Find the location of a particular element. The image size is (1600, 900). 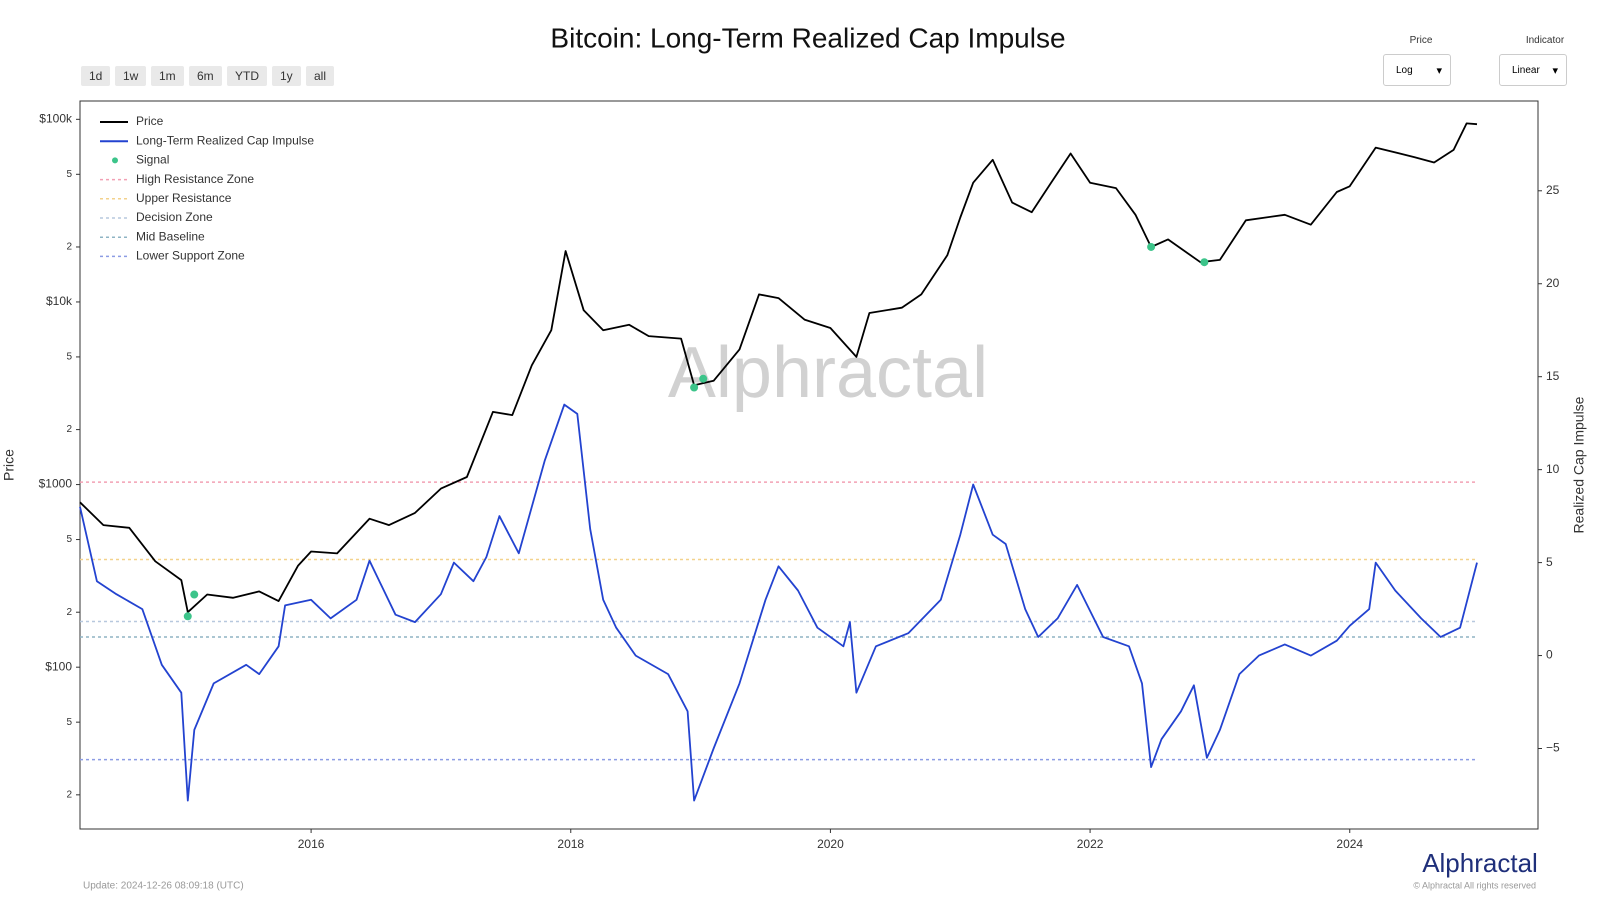

range-button: 1m is located at coordinates (167, 76).